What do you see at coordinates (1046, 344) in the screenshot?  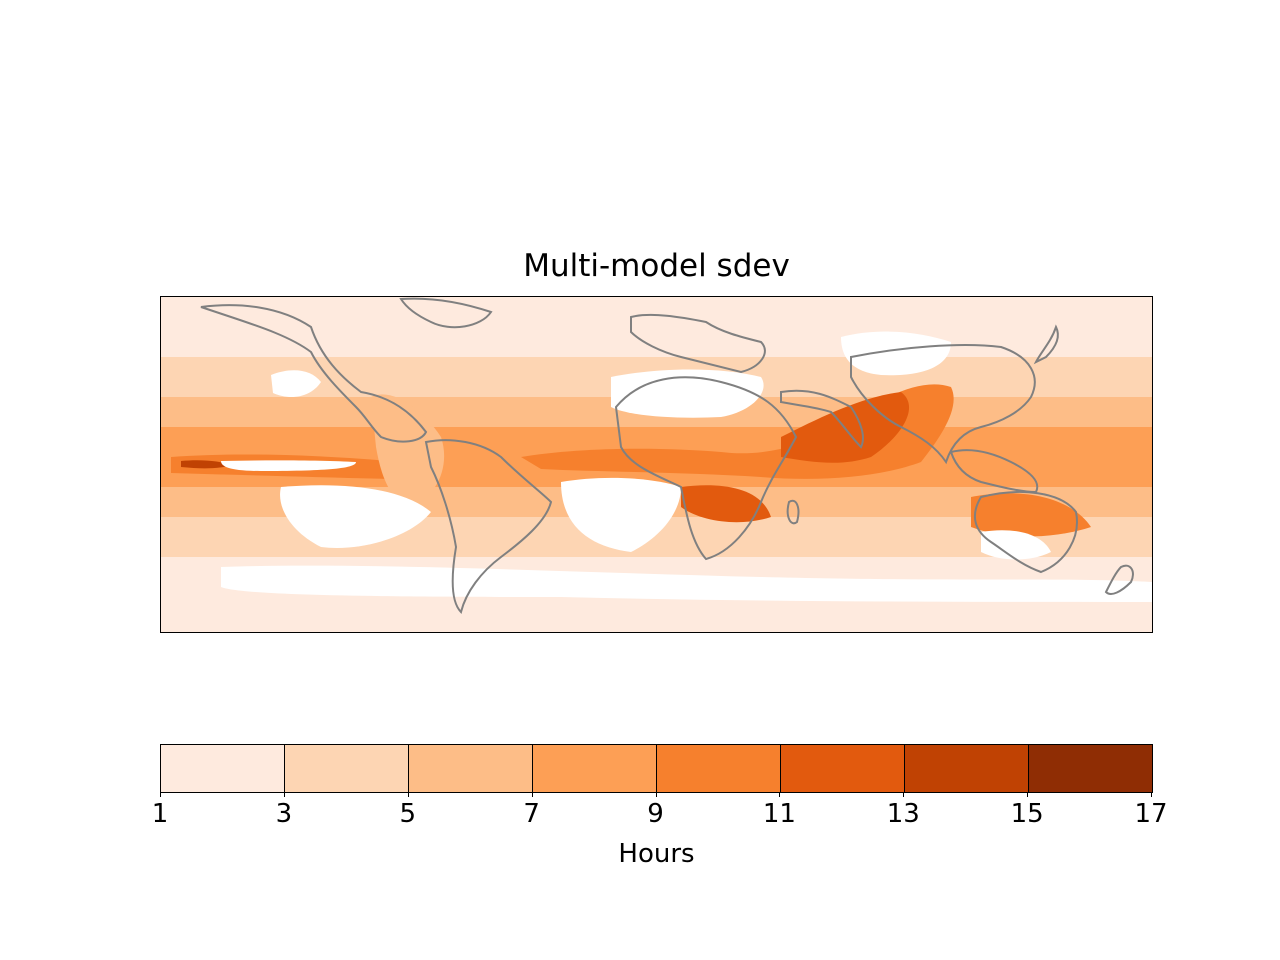 I see `coast-japan` at bounding box center [1046, 344].